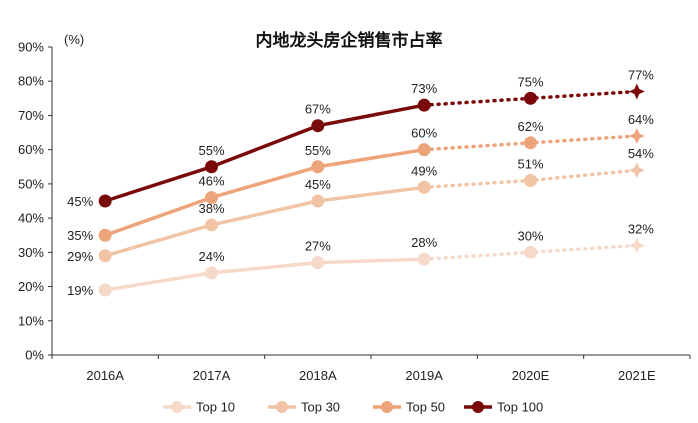 The image size is (698, 423). What do you see at coordinates (318, 150) in the screenshot?
I see `series-top50-data-label: 55%` at bounding box center [318, 150].